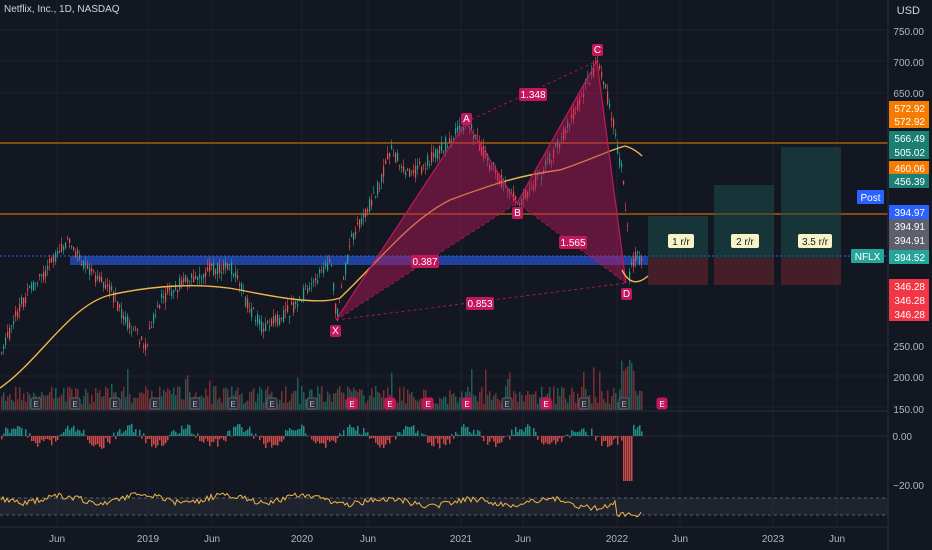  I want to click on ratio-label-bd: 1.565, so click(573, 242).